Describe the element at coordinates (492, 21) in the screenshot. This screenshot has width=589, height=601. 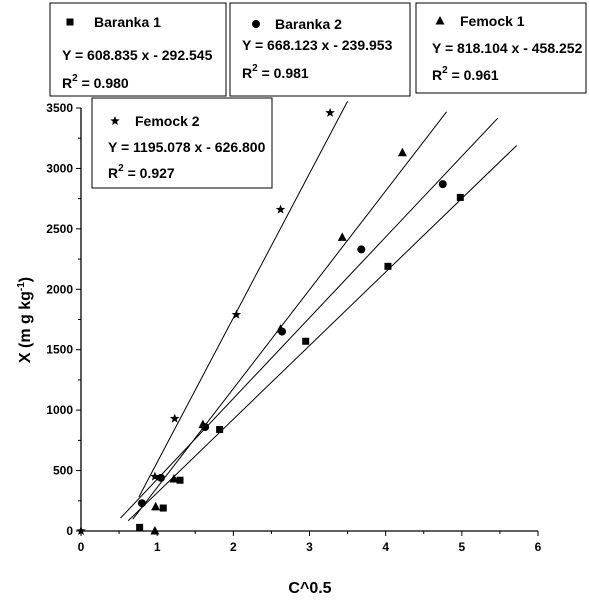
I see `legend-name: Femock 1` at that location.